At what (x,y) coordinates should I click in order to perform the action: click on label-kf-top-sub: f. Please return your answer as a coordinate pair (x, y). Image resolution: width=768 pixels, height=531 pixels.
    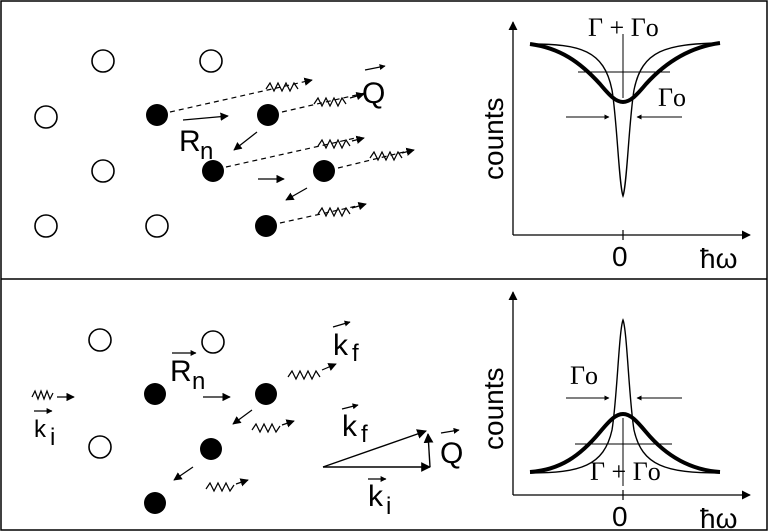
    Looking at the image, I should click on (355, 353).